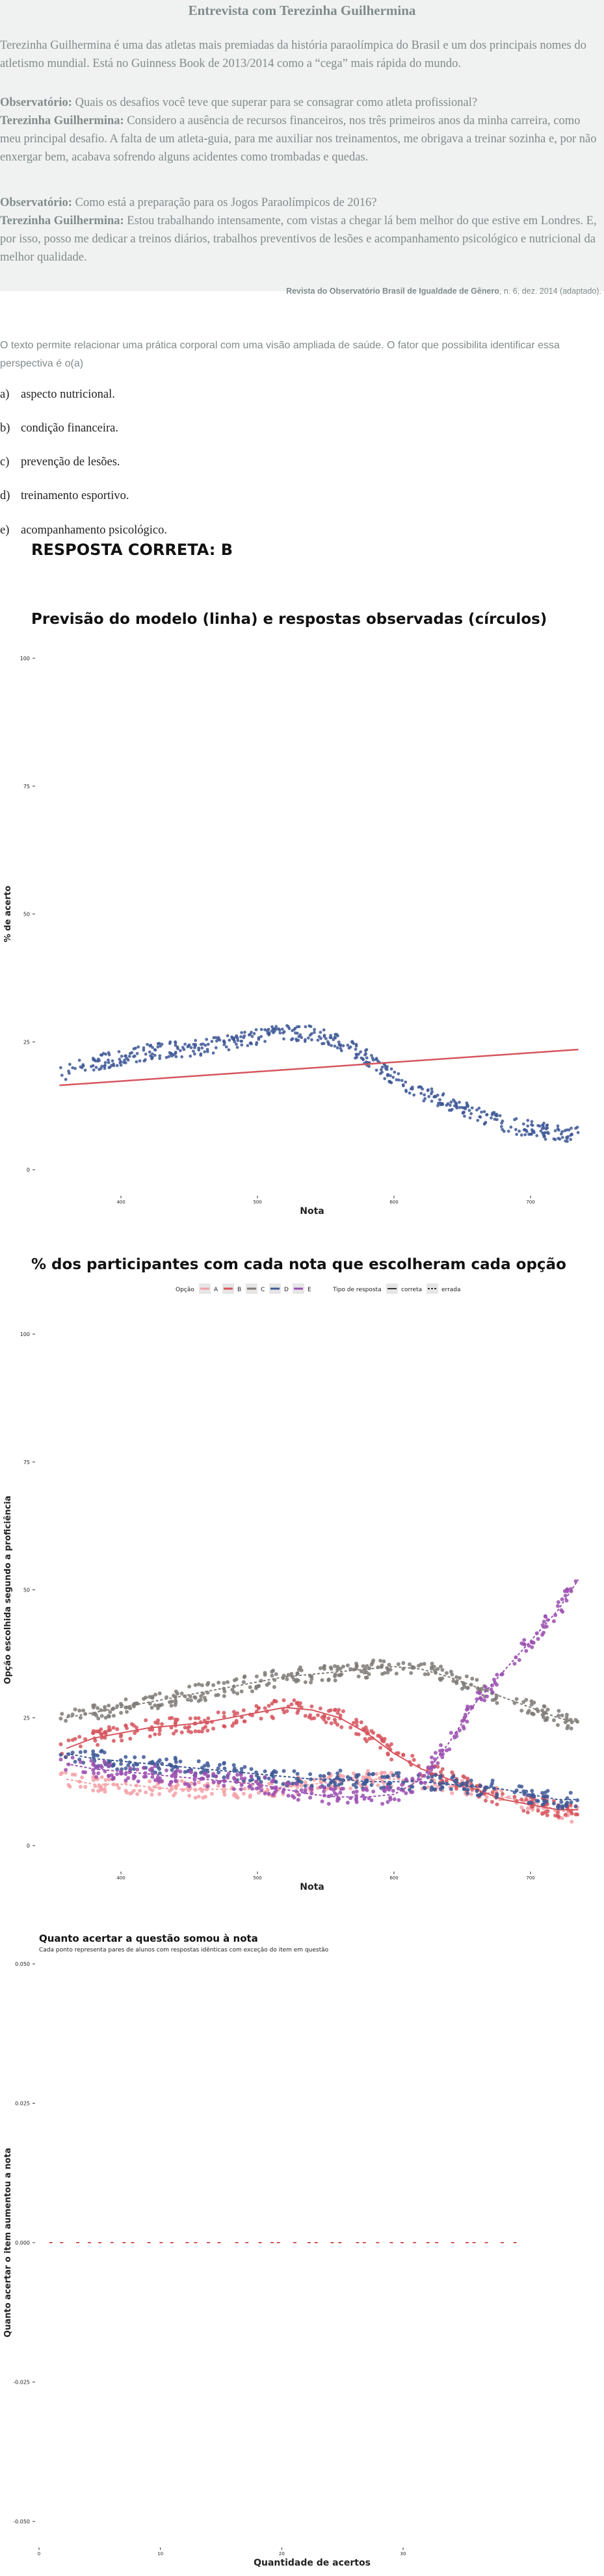 This screenshot has height=2576, width=604. What do you see at coordinates (393, 1203) in the screenshot?
I see `x-tick-label: 600` at bounding box center [393, 1203].